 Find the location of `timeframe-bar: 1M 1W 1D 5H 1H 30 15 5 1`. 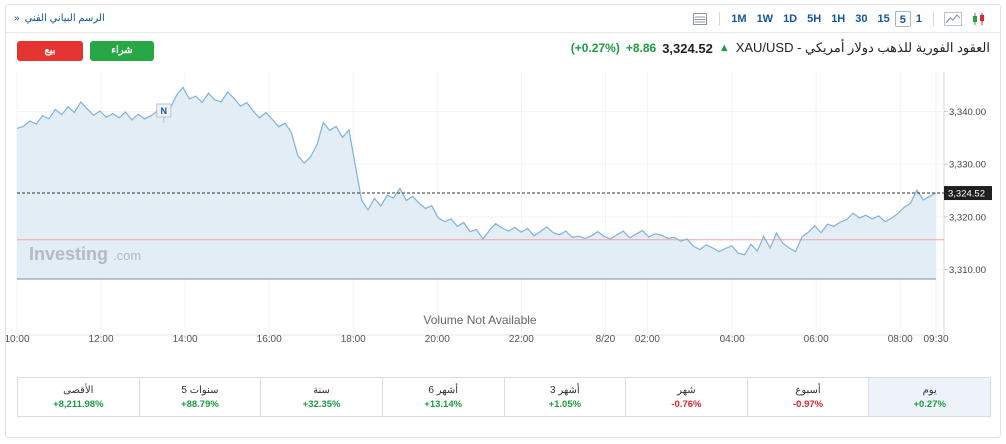

timeframe-bar: 1M 1W 1D 5H 1H 30 15 5 1 is located at coordinates (839, 19).